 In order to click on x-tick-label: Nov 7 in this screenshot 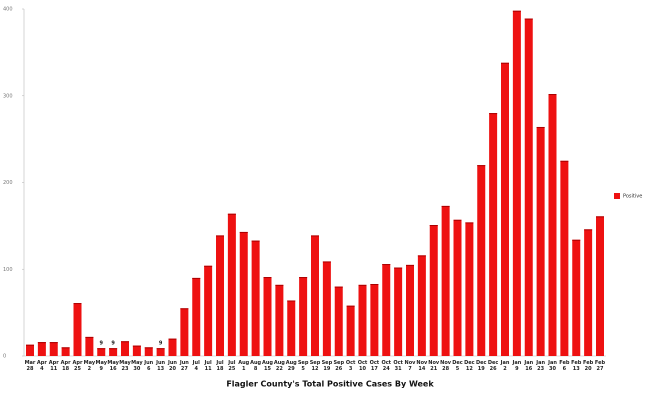, I will do `click(410, 366)`.